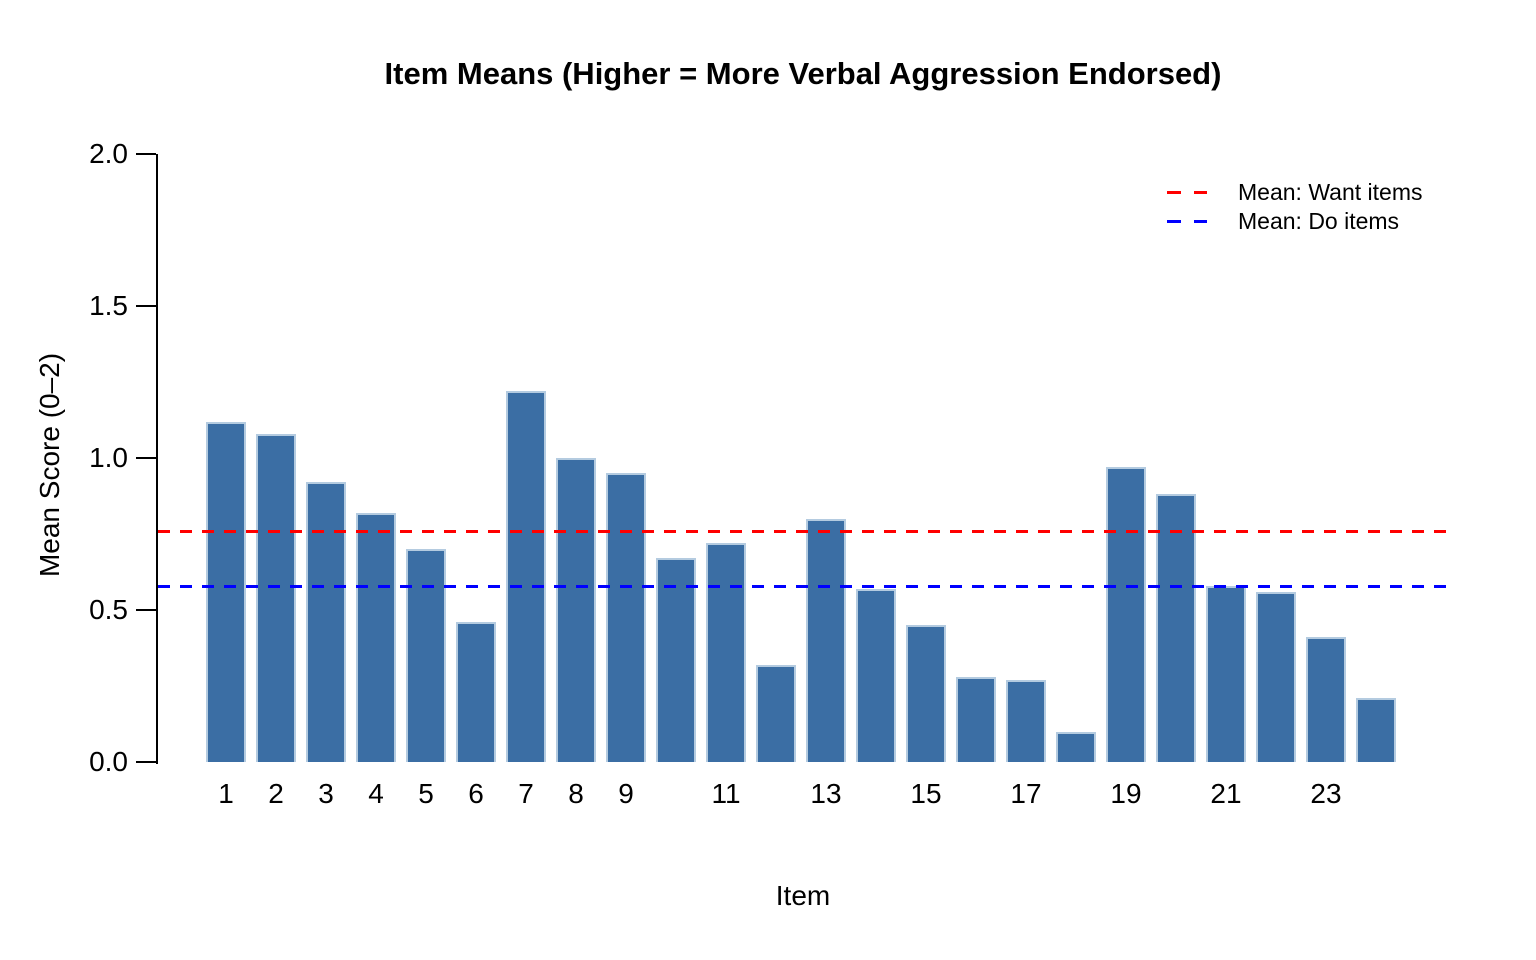 This screenshot has height=960, width=1536. What do you see at coordinates (1187, 221) in the screenshot?
I see `blue-dashed-line-sample` at bounding box center [1187, 221].